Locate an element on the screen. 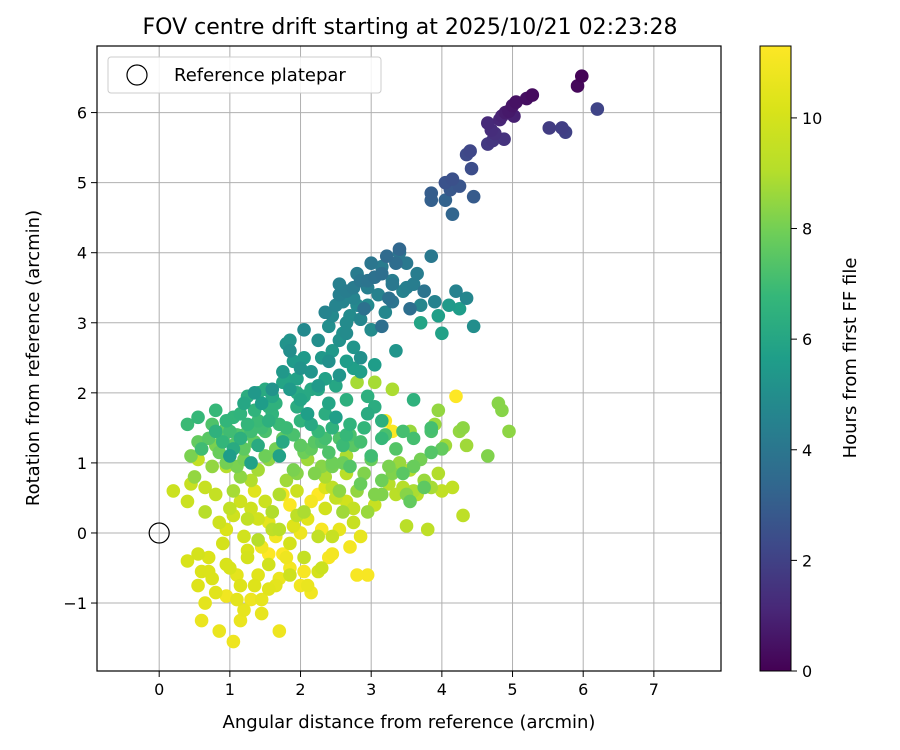 This screenshot has height=750, width=900. colorbar-ticks: 0 2 4 6 8 10 is located at coordinates (806, 395).